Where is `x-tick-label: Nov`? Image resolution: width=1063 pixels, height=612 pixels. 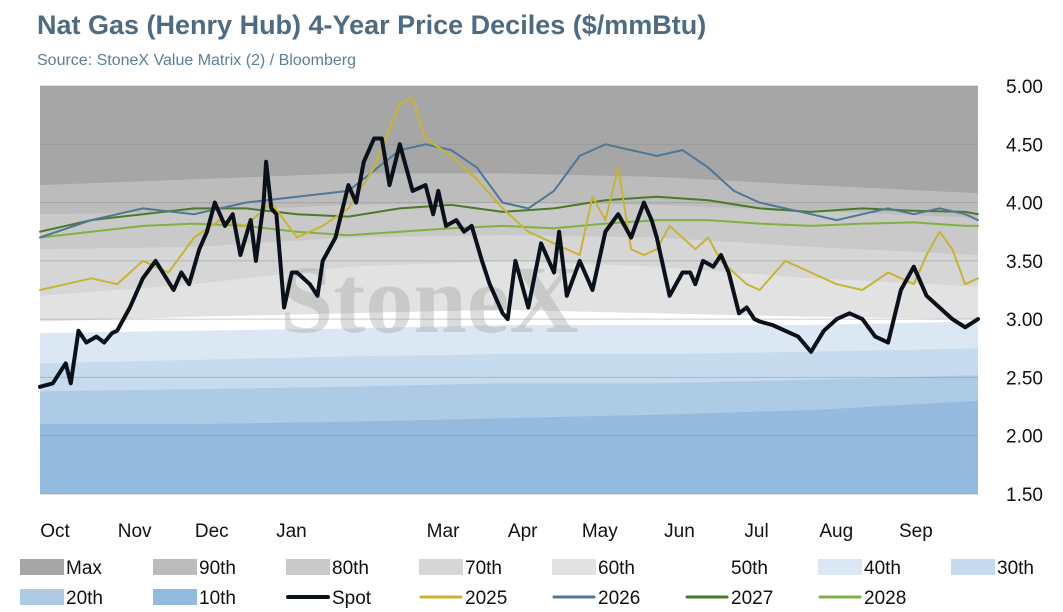 x-tick-label: Nov is located at coordinates (135, 531).